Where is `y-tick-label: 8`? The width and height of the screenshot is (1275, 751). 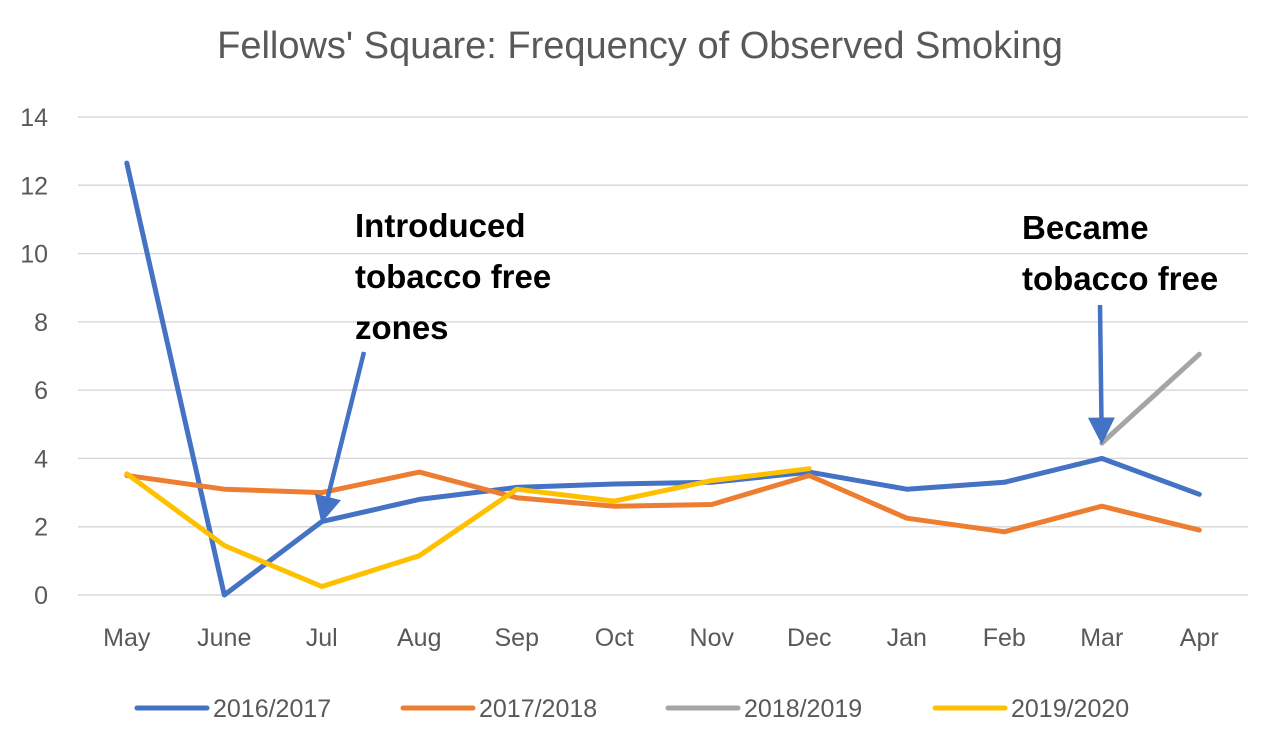 y-tick-label: 8 is located at coordinates (41, 323).